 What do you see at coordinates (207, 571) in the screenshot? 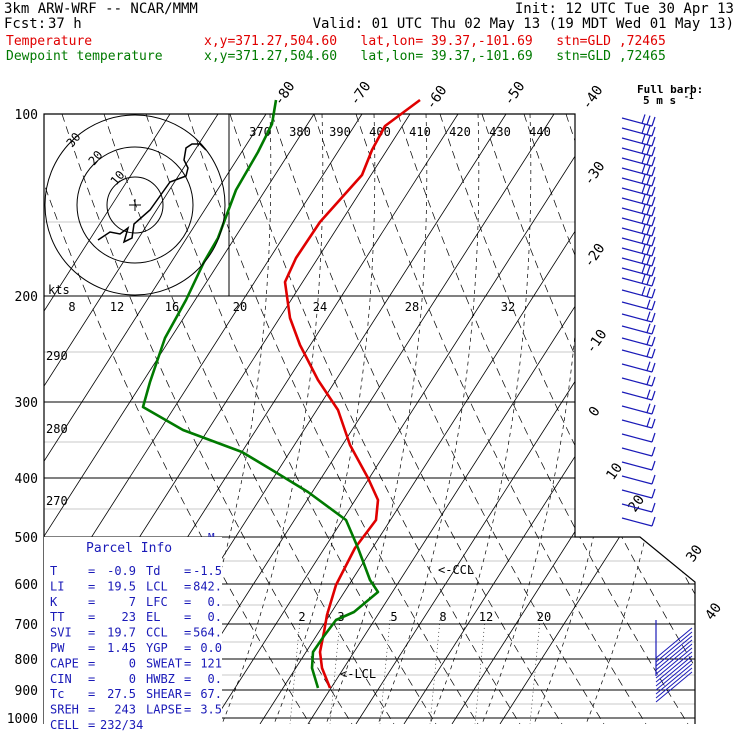
I see `parcel-value: -1.5` at bounding box center [207, 571].